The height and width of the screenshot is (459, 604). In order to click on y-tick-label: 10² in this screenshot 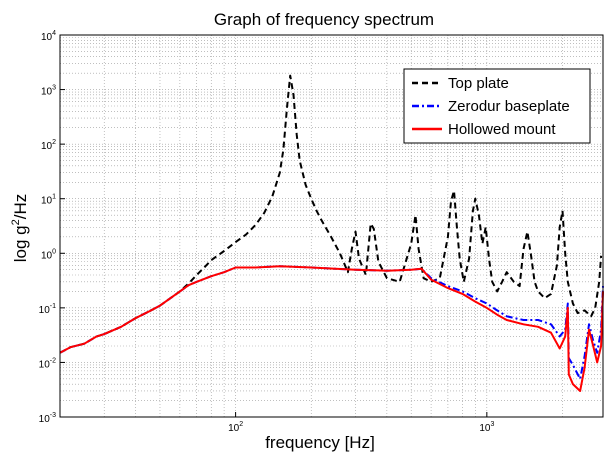, I will do `click(48, 145)`.